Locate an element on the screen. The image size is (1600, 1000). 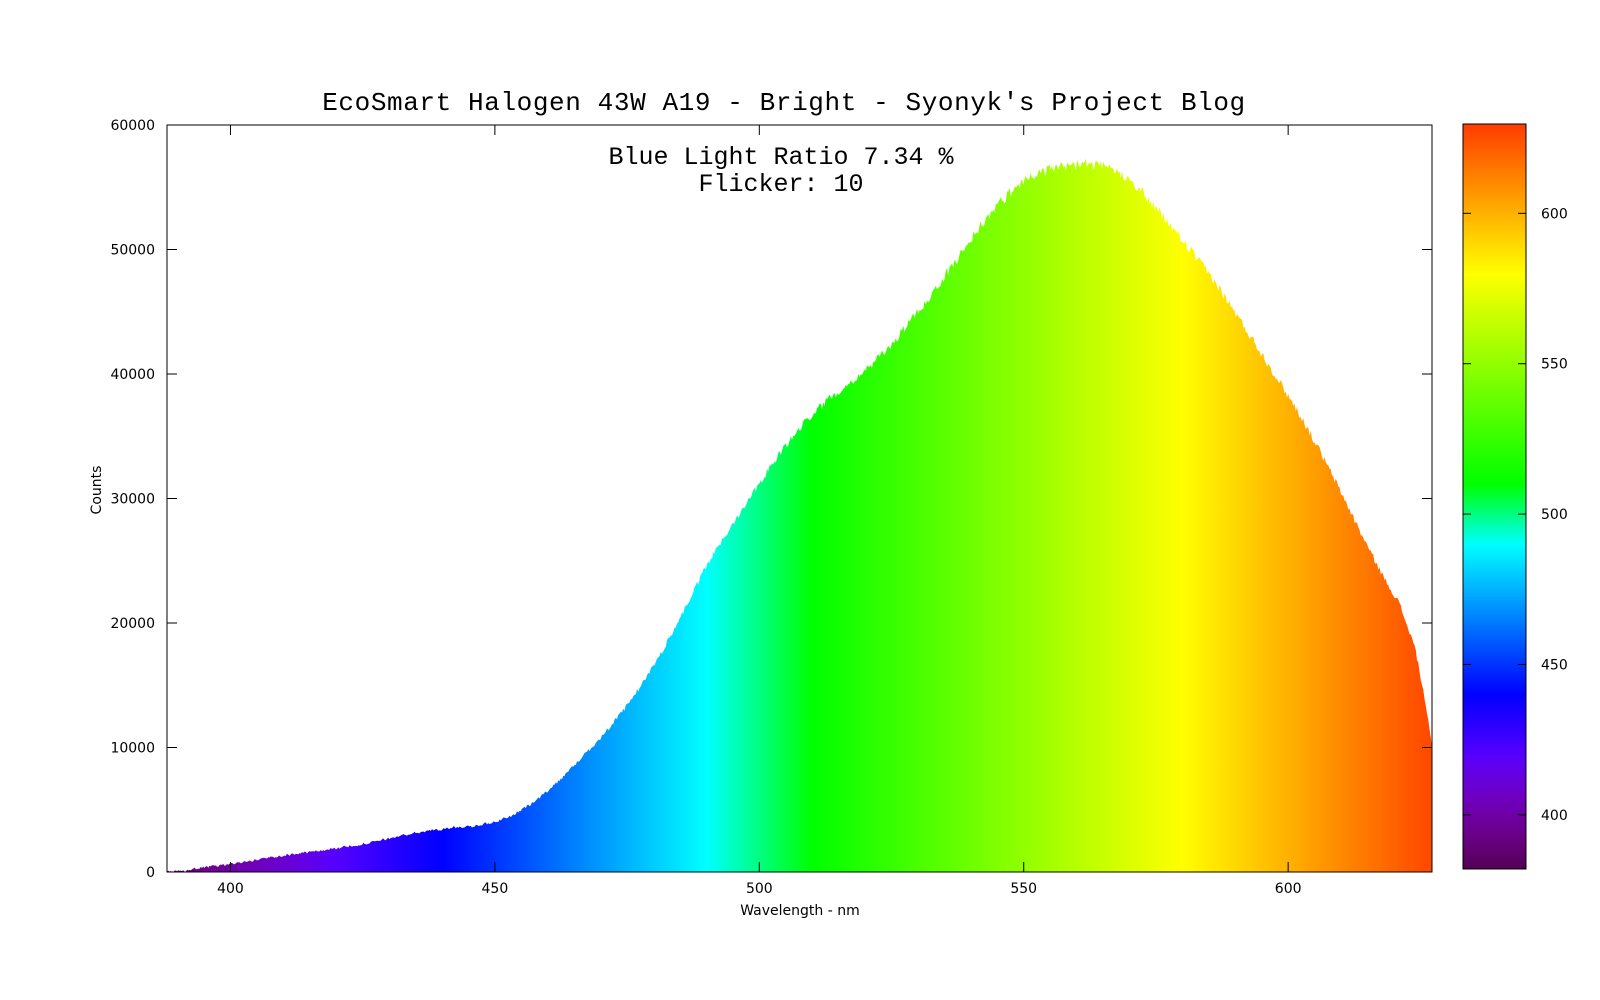
y-tick-label: 0 is located at coordinates (150, 873).